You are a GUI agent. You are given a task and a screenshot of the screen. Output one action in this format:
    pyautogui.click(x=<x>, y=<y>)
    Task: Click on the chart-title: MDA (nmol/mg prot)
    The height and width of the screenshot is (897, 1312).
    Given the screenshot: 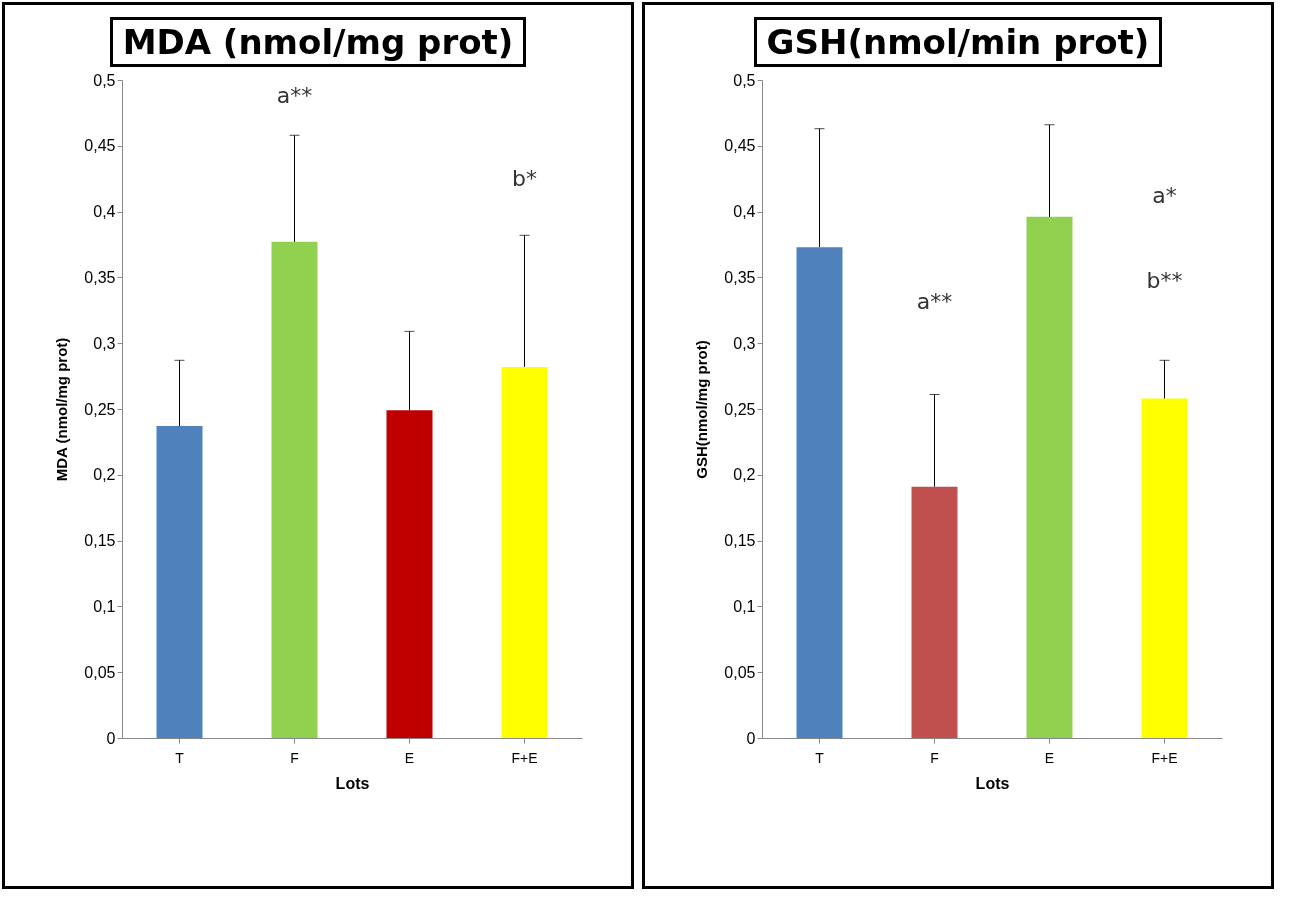 What is the action you would take?
    pyautogui.click(x=318, y=42)
    